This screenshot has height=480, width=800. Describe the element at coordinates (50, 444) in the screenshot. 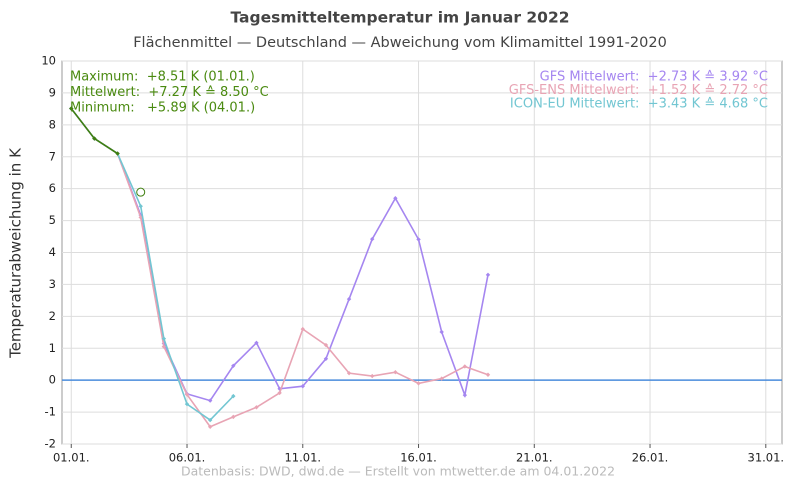

I see `y-tick-label: -2` at that location.